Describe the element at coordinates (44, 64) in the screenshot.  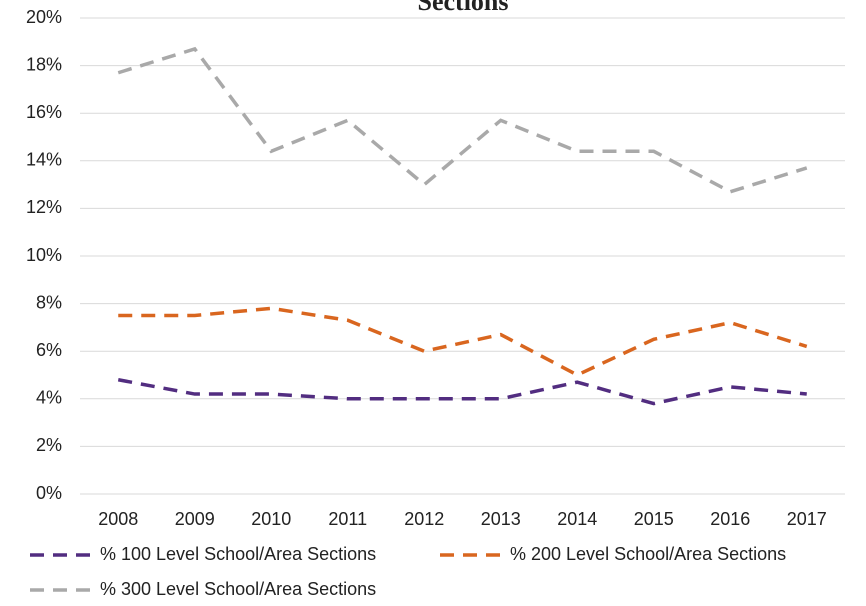
I see `y-tick-label: 18%` at that location.